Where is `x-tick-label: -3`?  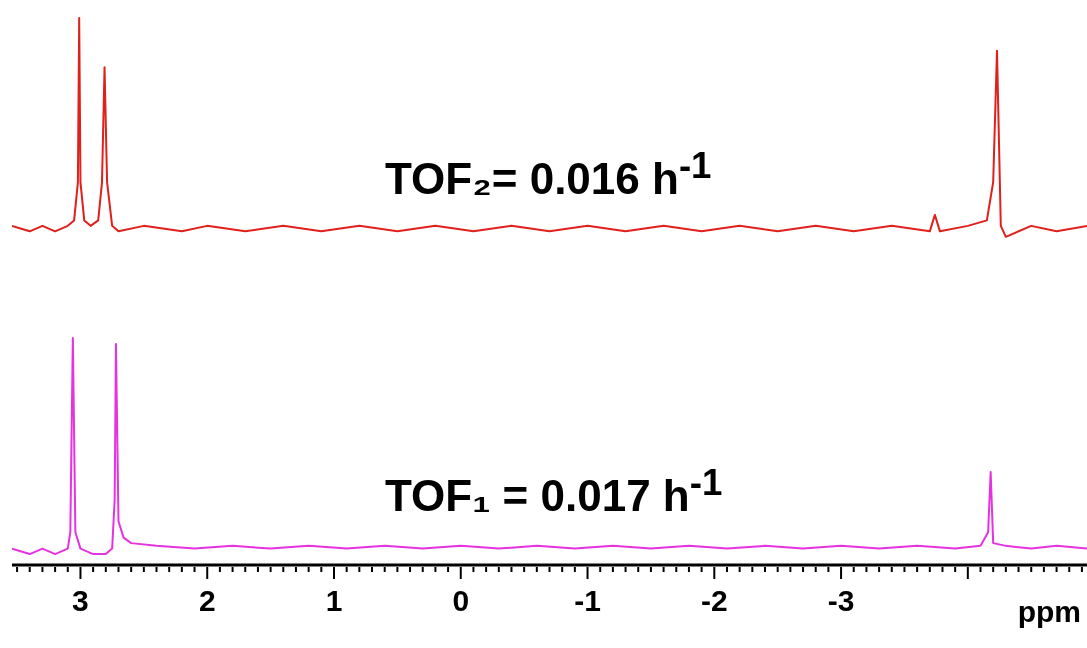
x-tick-label: -3 is located at coordinates (841, 600).